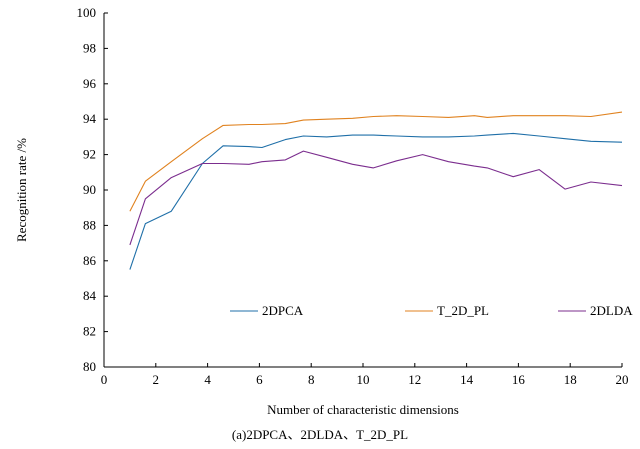  Describe the element at coordinates (89, 366) in the screenshot. I see `y-tick-label: 80` at that location.